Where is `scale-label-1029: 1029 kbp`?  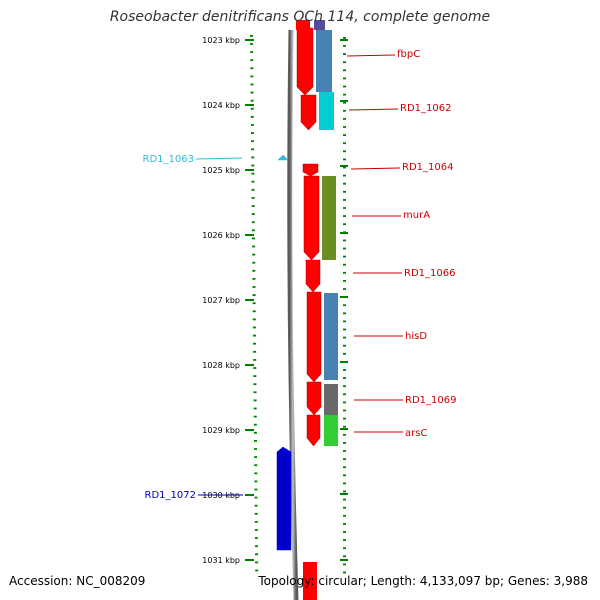 scale-label-1029: 1029 kbp is located at coordinates (221, 430).